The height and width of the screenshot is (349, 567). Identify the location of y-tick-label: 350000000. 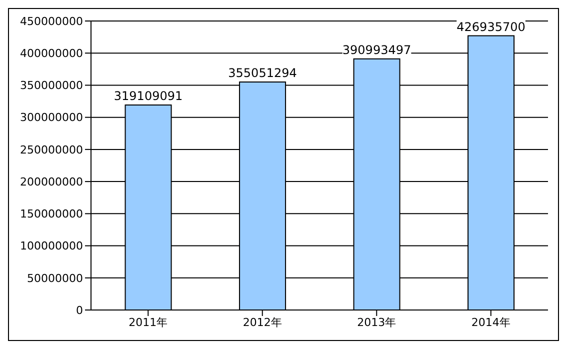
(51, 85).